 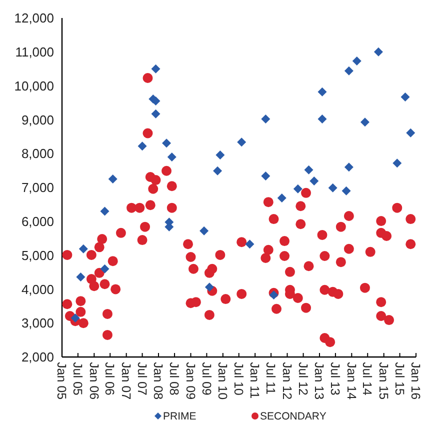 I want to click on x-tick-label: Jan 05, so click(x=61, y=381).